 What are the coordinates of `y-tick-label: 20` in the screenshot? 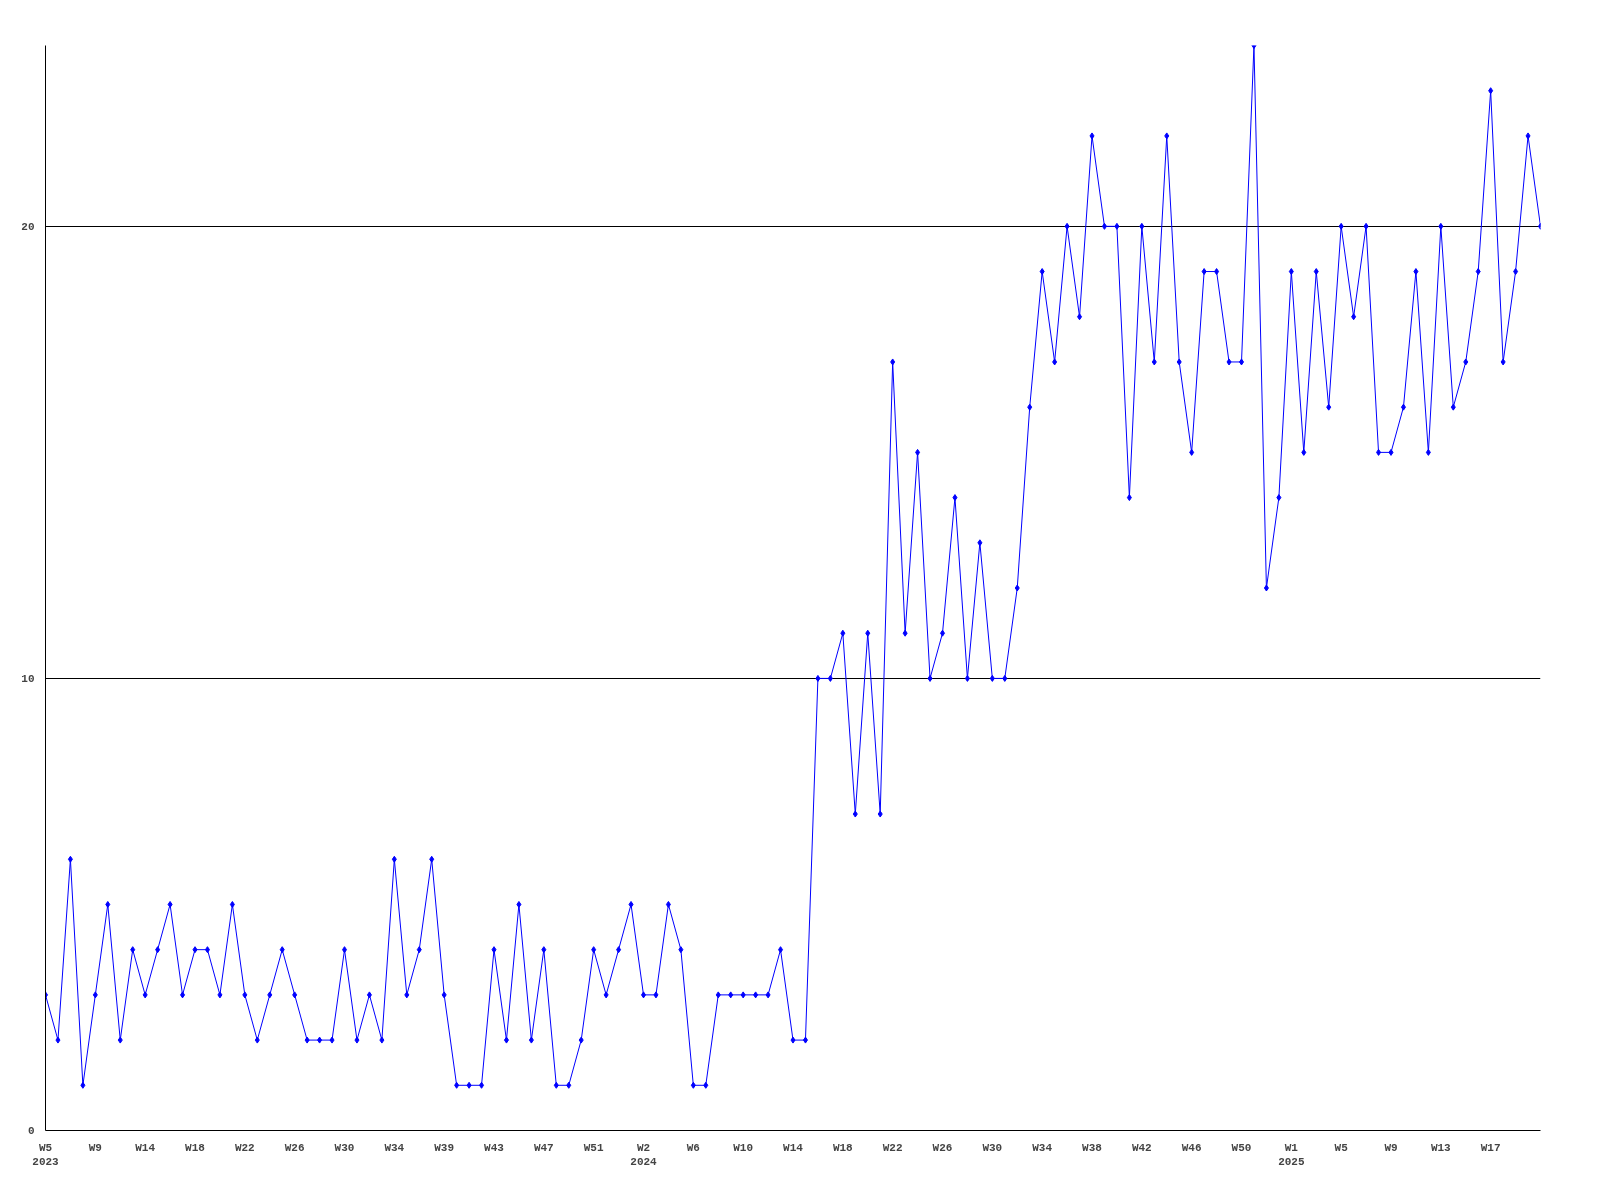 It's located at (28, 226).